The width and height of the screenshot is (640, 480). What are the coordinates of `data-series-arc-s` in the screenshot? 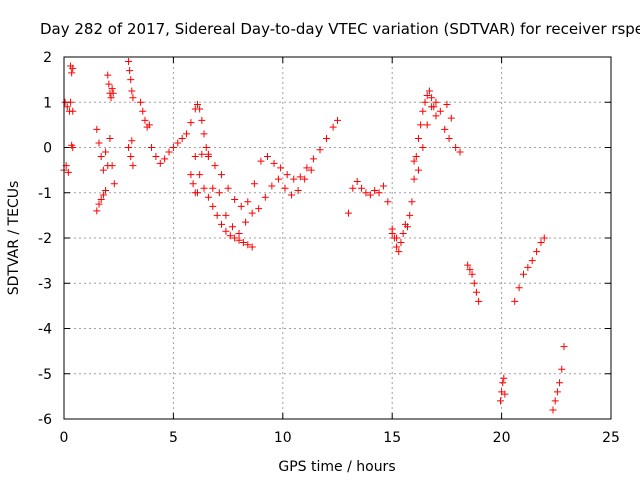 It's located at (453, 128).